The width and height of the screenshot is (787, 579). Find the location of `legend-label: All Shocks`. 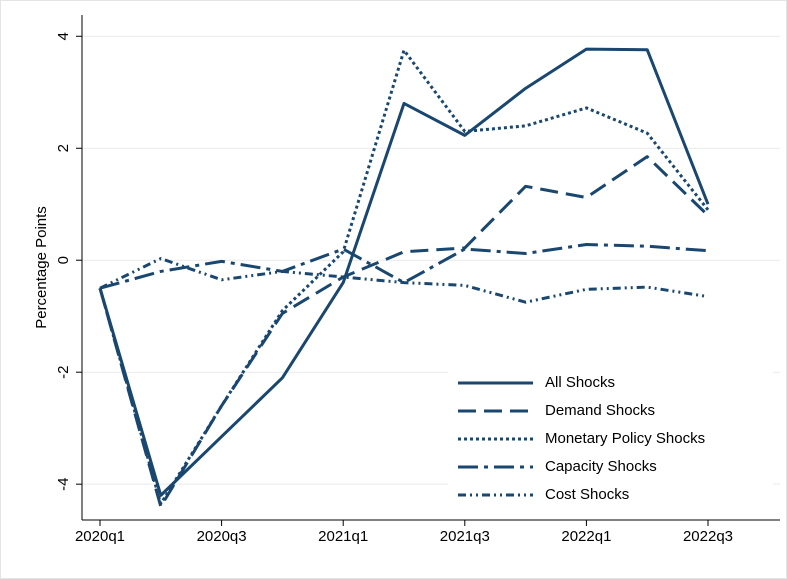

legend-label: All Shocks is located at coordinates (580, 382).